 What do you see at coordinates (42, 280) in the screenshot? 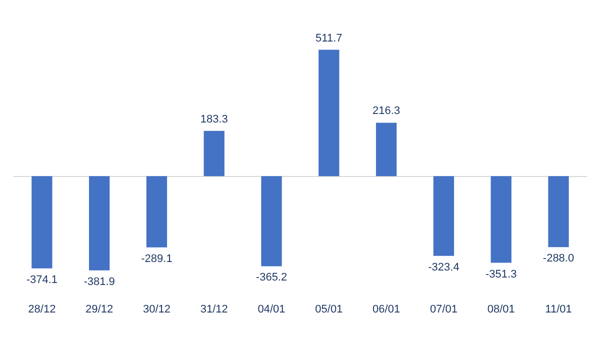
I see `data-label: -374.1` at bounding box center [42, 280].